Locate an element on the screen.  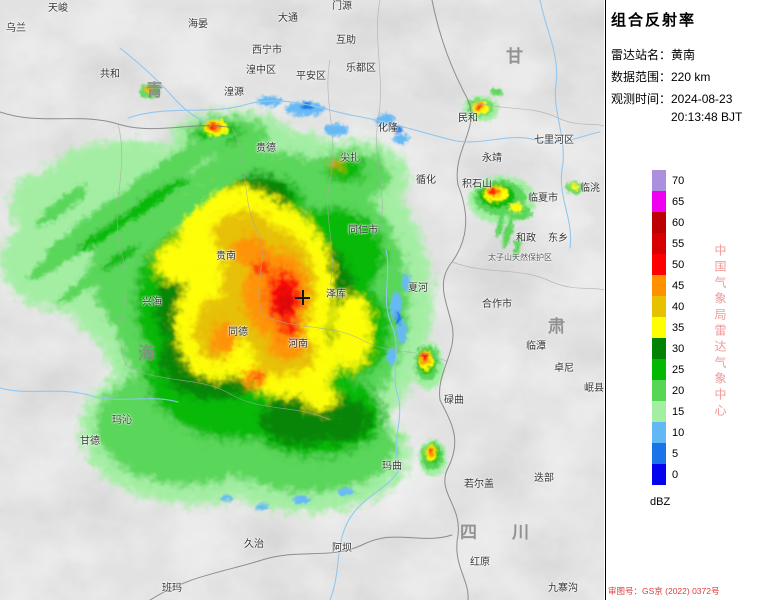
legend-value: 0 is located at coordinates (675, 474).